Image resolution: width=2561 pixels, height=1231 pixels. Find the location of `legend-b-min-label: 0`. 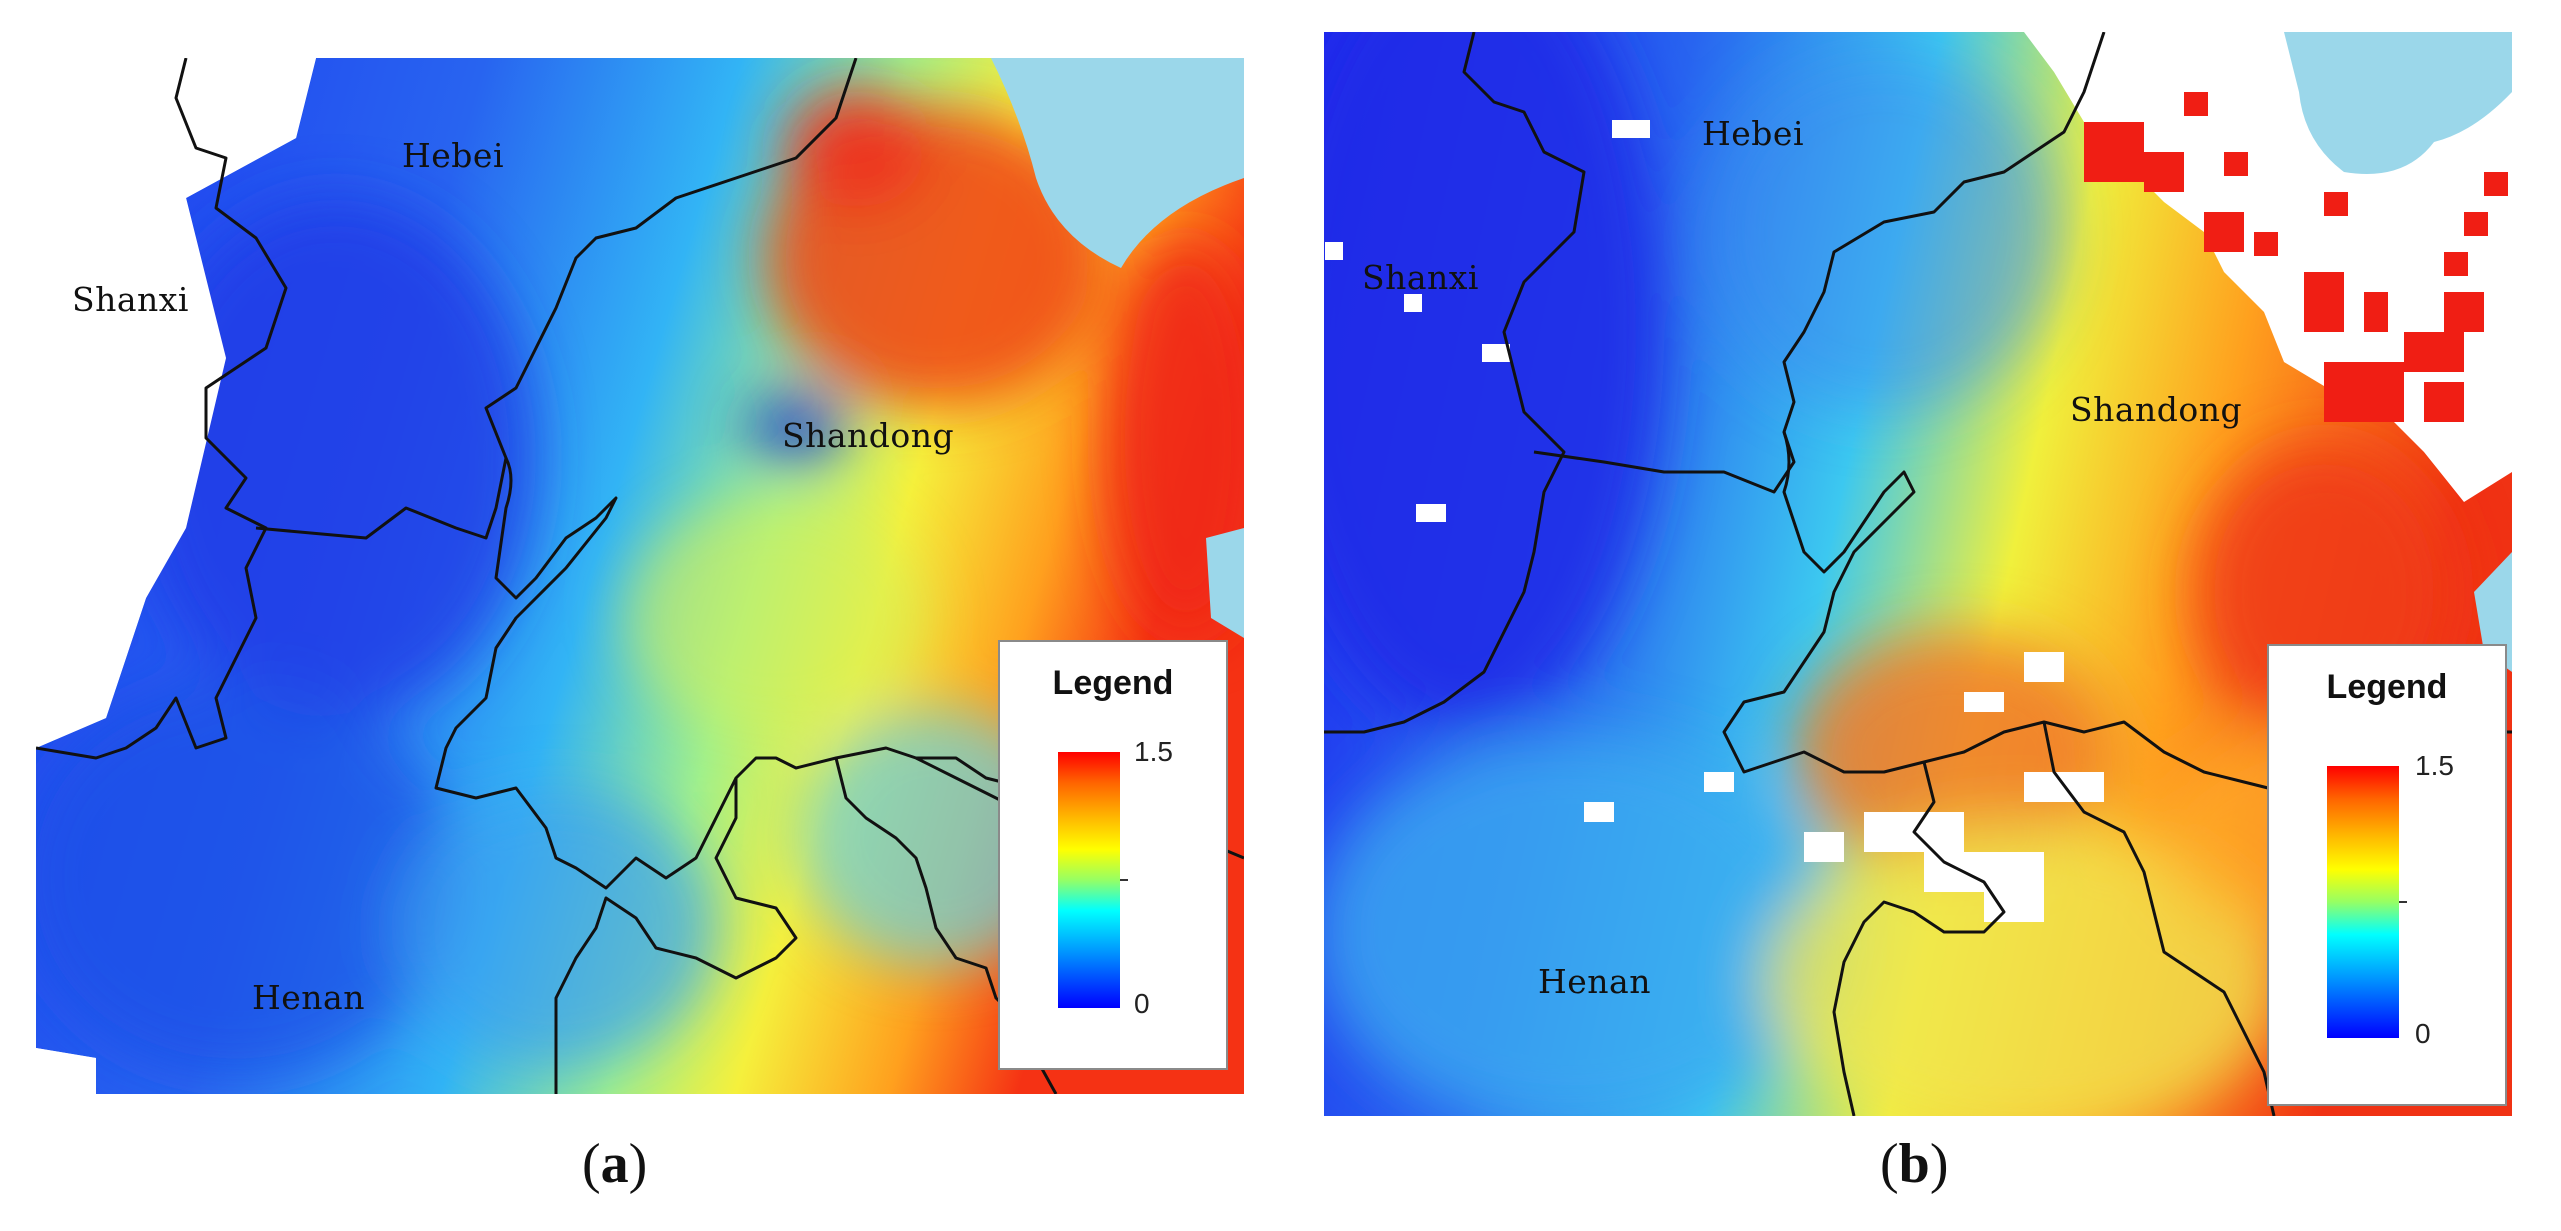

legend-b-min-label: 0 is located at coordinates (2423, 1033).